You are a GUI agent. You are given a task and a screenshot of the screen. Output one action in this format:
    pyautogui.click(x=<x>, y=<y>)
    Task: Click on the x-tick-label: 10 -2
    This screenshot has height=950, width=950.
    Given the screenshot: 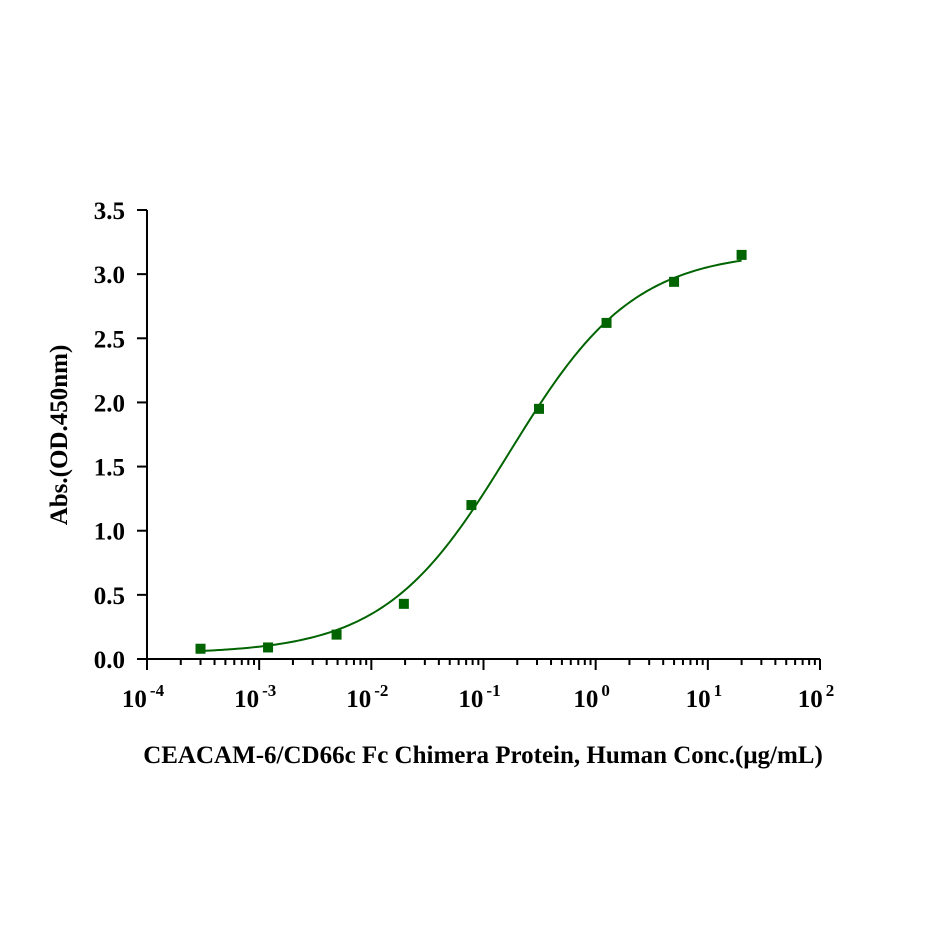 What is the action you would take?
    pyautogui.click(x=367, y=697)
    